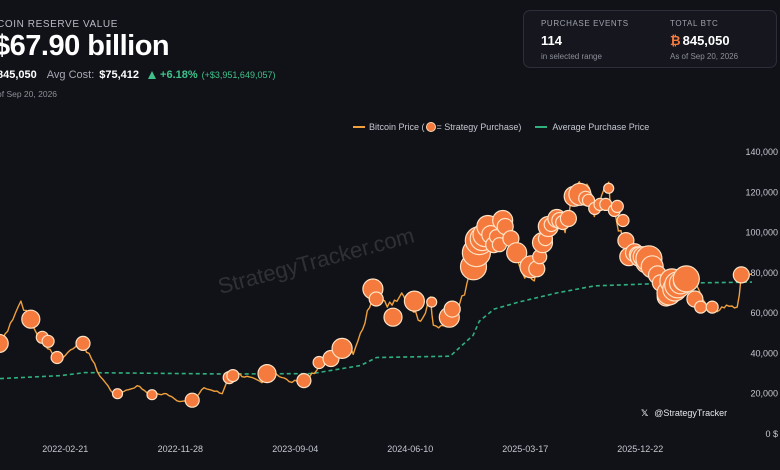 The image size is (780, 470). I want to click on y-tick-label: 100,000, so click(761, 233).